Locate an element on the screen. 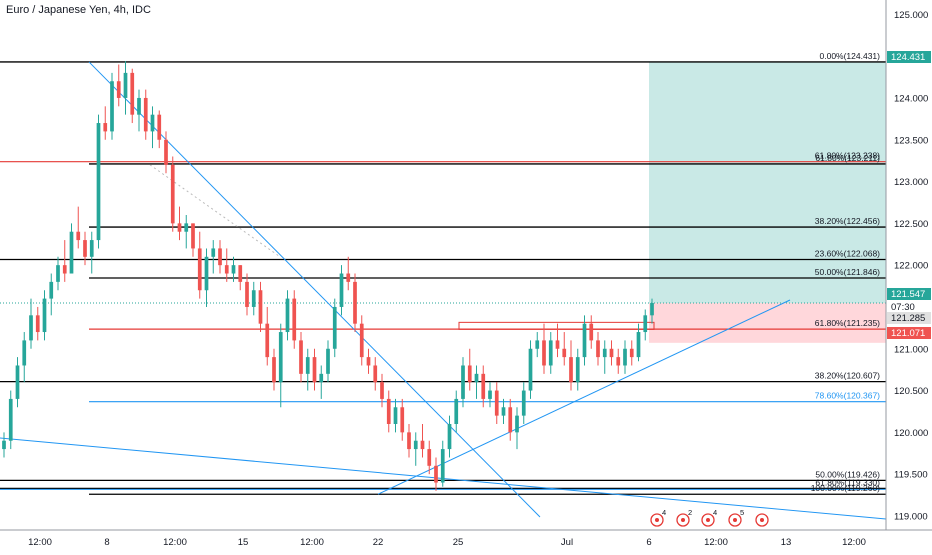  price-axis is located at coordinates (909, 275).